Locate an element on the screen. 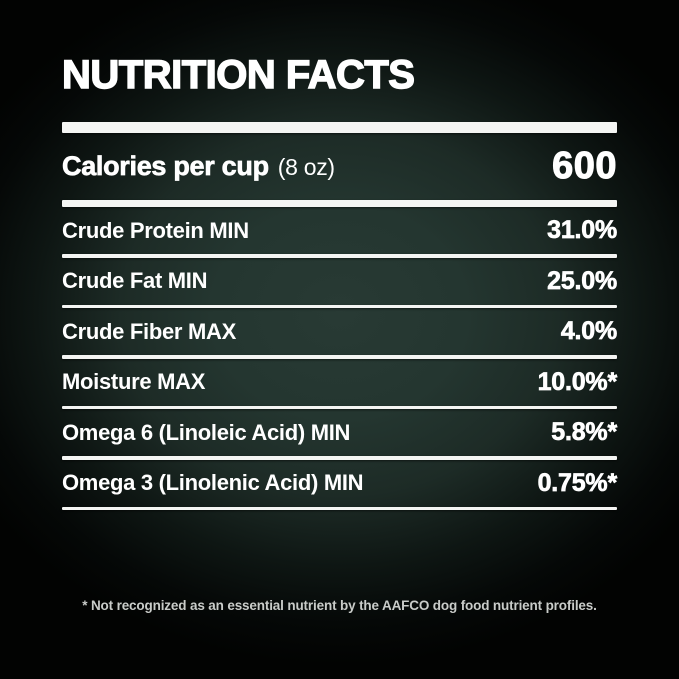 The image size is (679, 679). table-row: Moisture MAX 10.0%* is located at coordinates (340, 382).